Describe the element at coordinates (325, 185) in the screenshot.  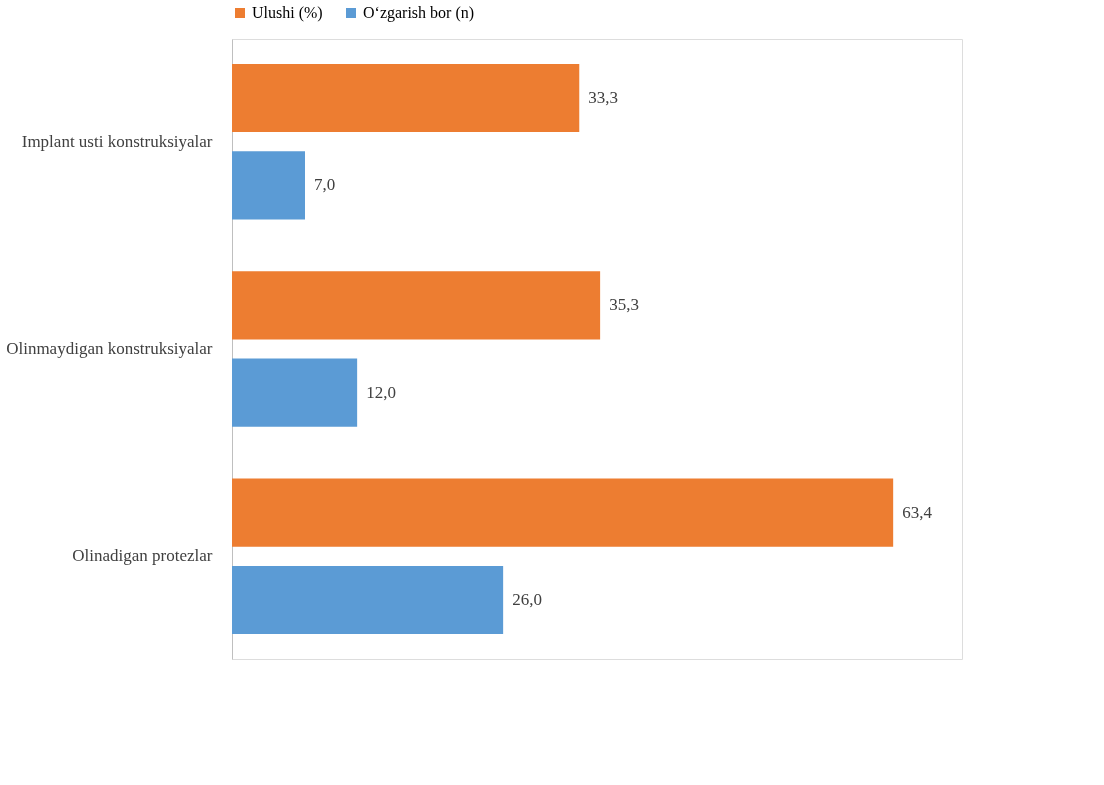
I see `data-label: 7,0` at that location.